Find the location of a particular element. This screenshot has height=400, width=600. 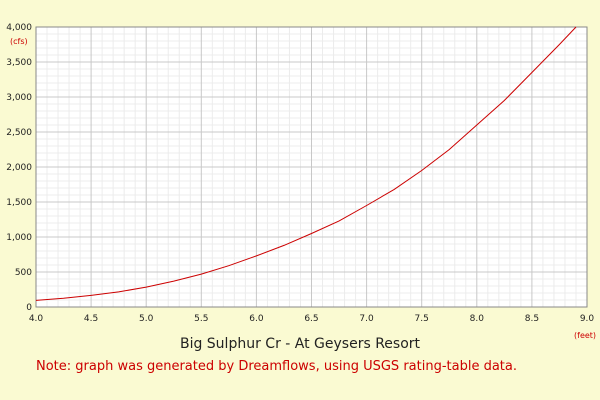

y-axis-unit: (cfs) is located at coordinates (19, 41).